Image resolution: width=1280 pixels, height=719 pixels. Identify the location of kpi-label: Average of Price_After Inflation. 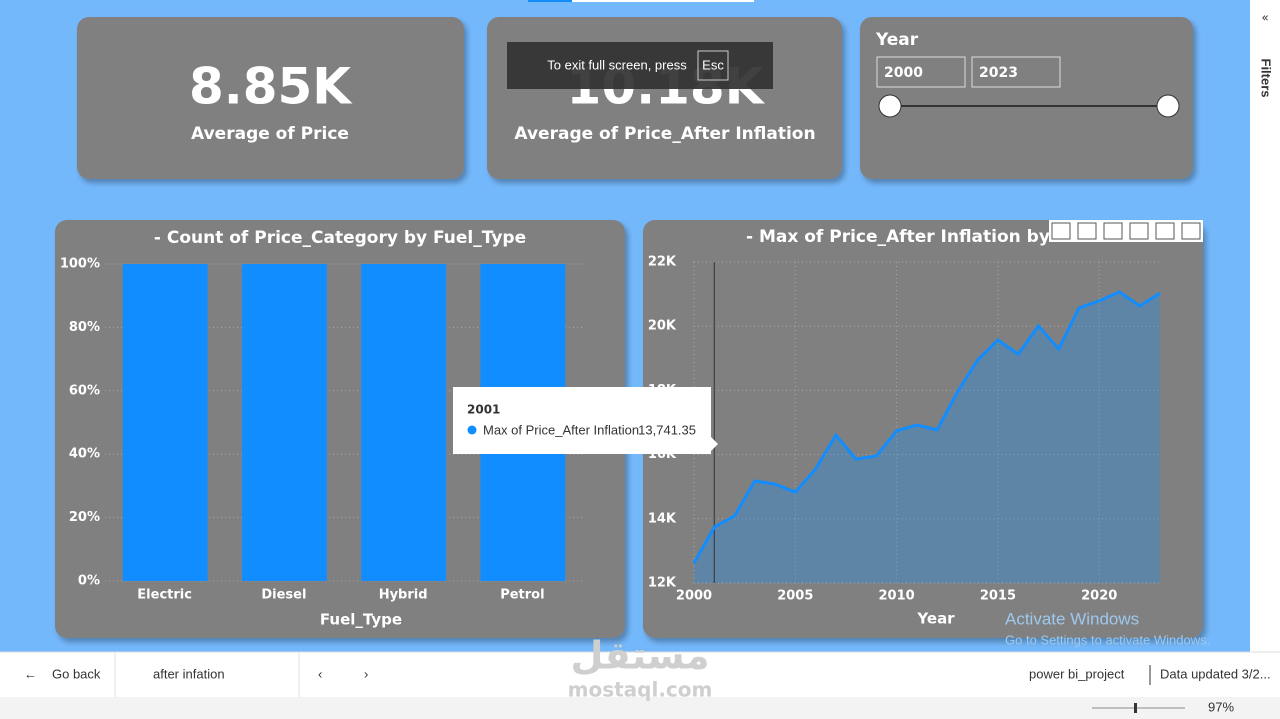
(664, 134).